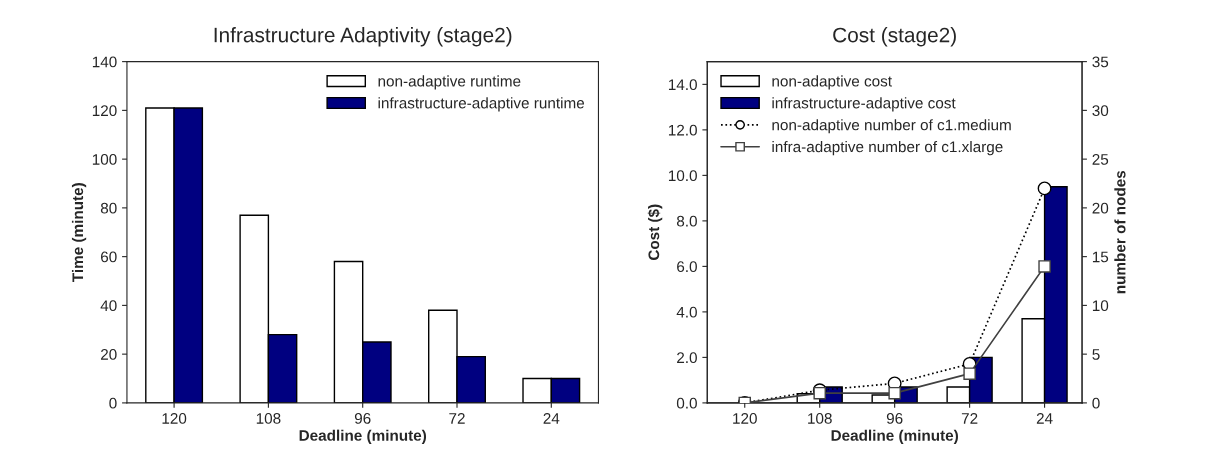 The image size is (1209, 474). Describe the element at coordinates (1100, 257) in the screenshot. I see `y2-tick-label: 15` at that location.